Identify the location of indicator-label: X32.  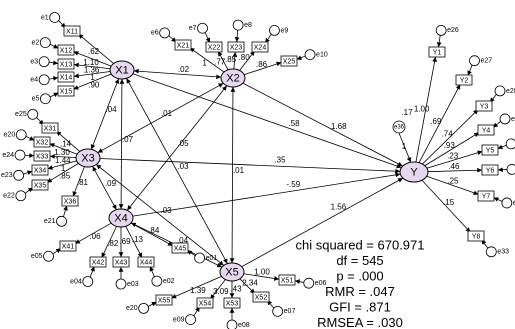
(42, 142).